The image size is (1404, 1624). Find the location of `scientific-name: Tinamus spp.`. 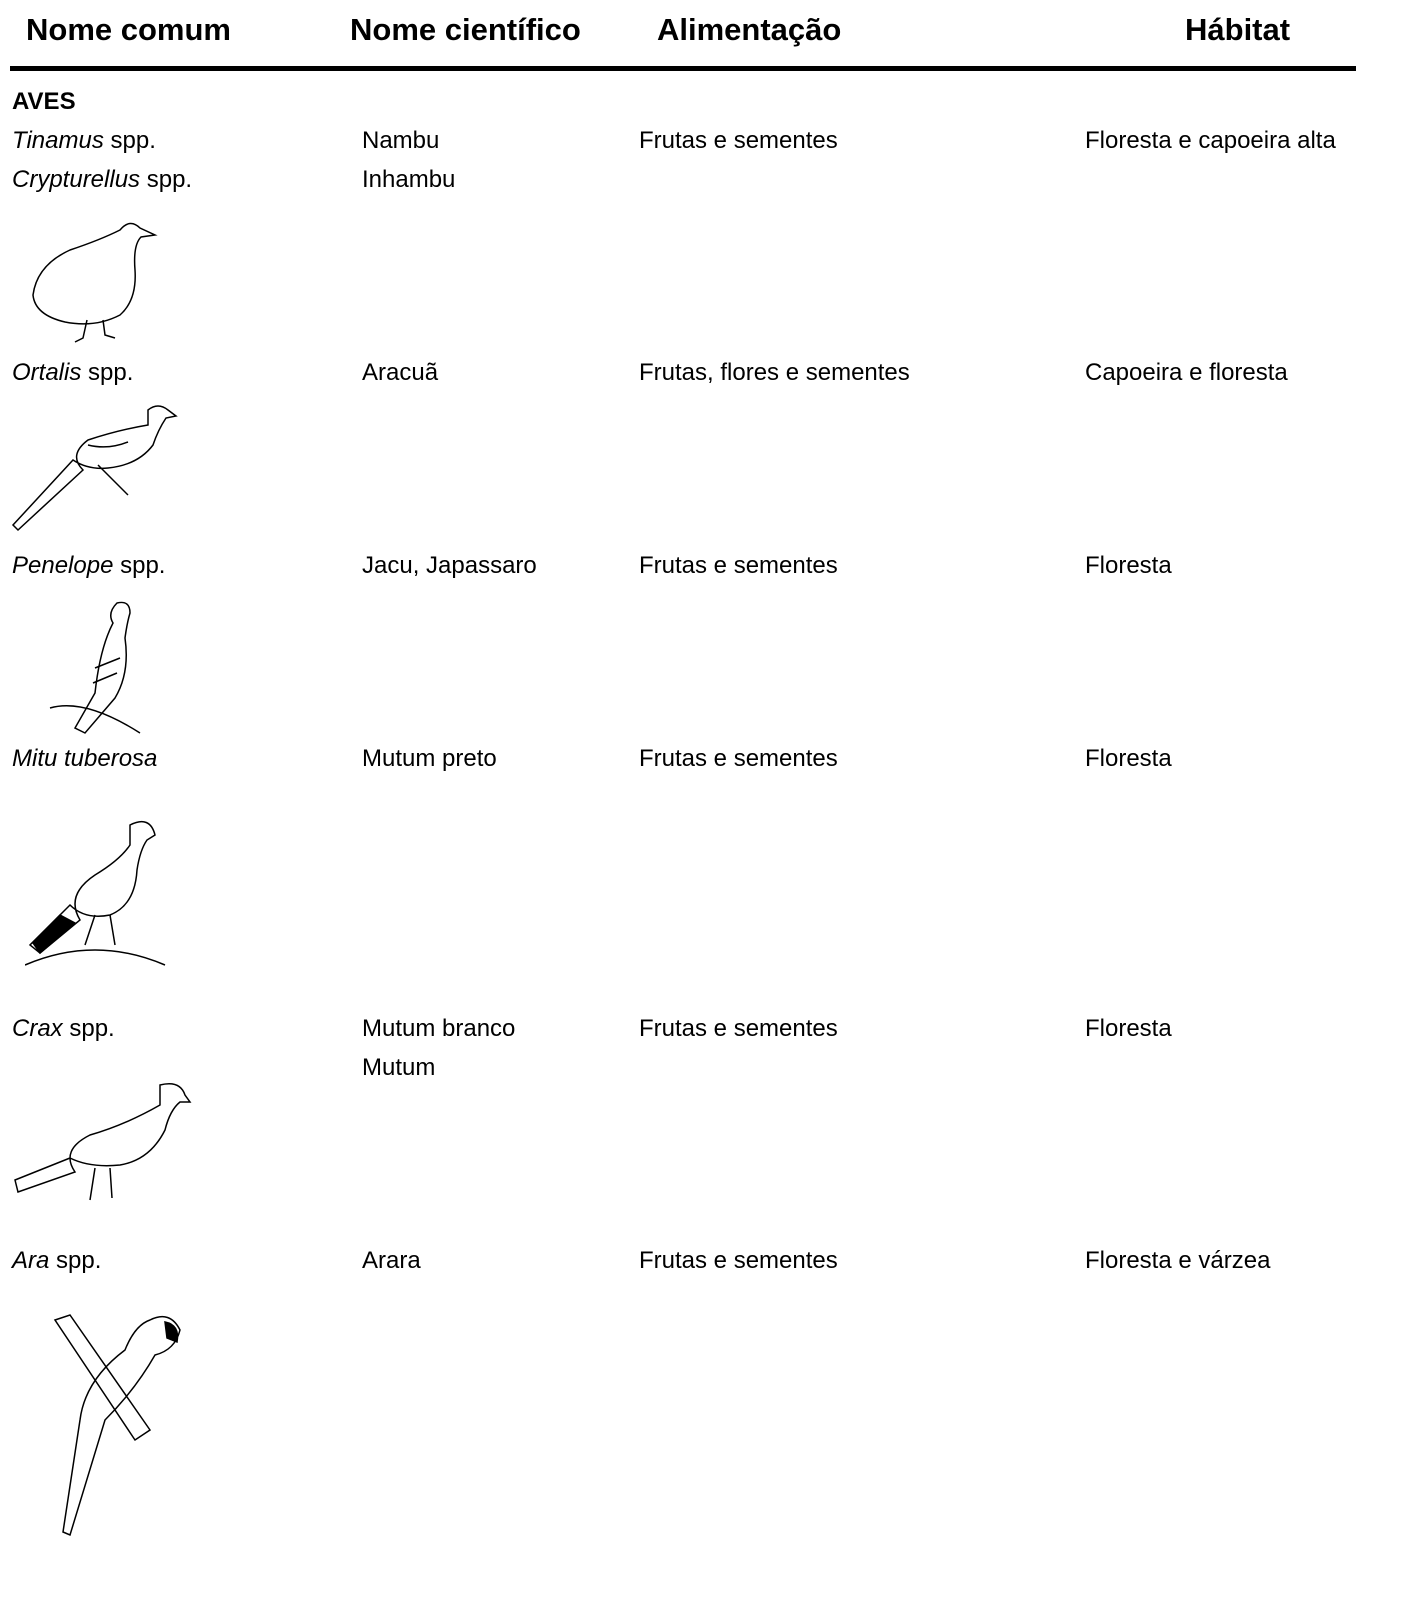

scientific-name: Tinamus spp. is located at coordinates (84, 141).